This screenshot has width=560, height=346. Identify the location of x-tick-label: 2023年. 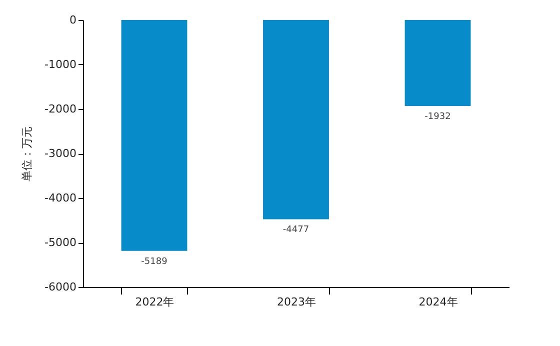
(296, 302).